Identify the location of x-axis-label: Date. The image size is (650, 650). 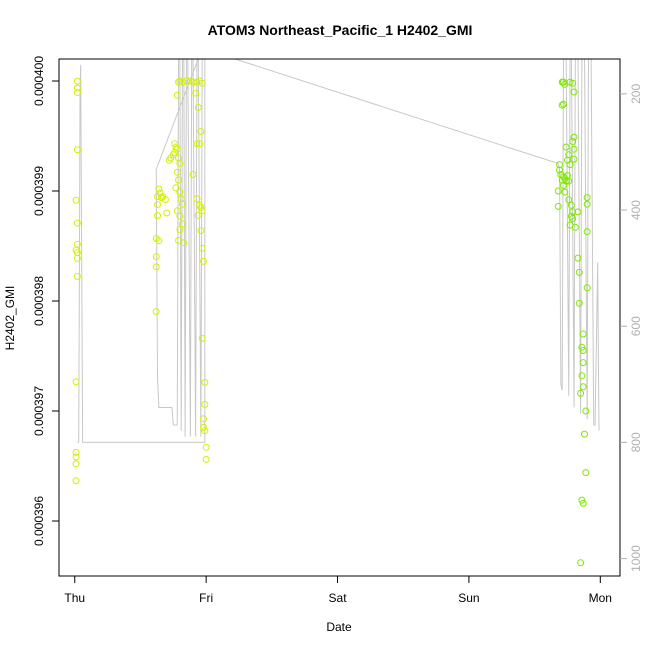
(339, 627).